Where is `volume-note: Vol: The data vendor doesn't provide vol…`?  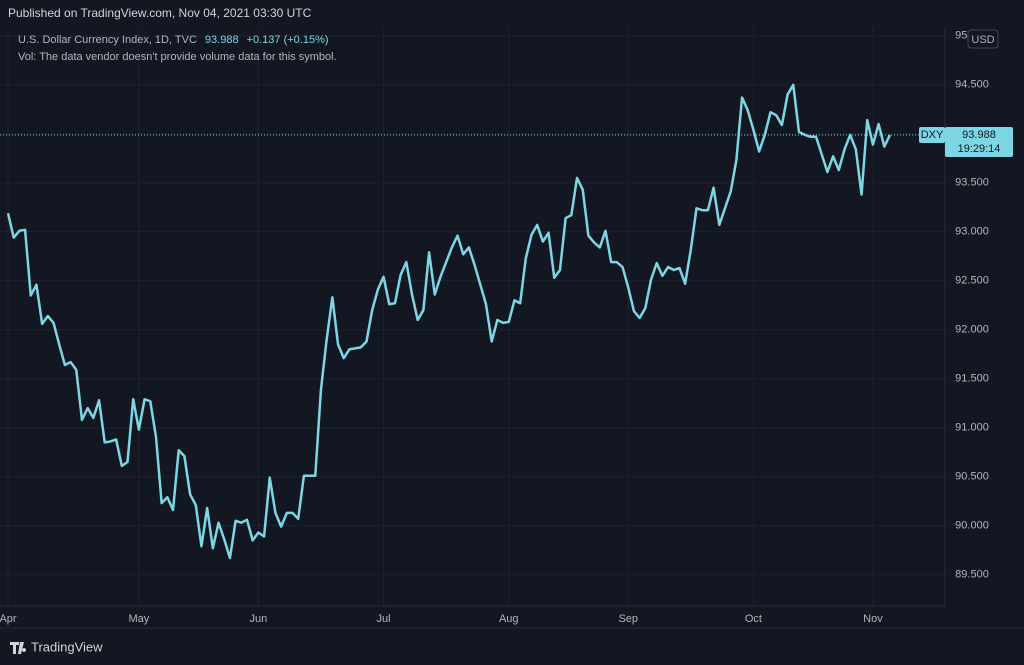 volume-note: Vol: The data vendor doesn't provide vol… is located at coordinates (177, 57).